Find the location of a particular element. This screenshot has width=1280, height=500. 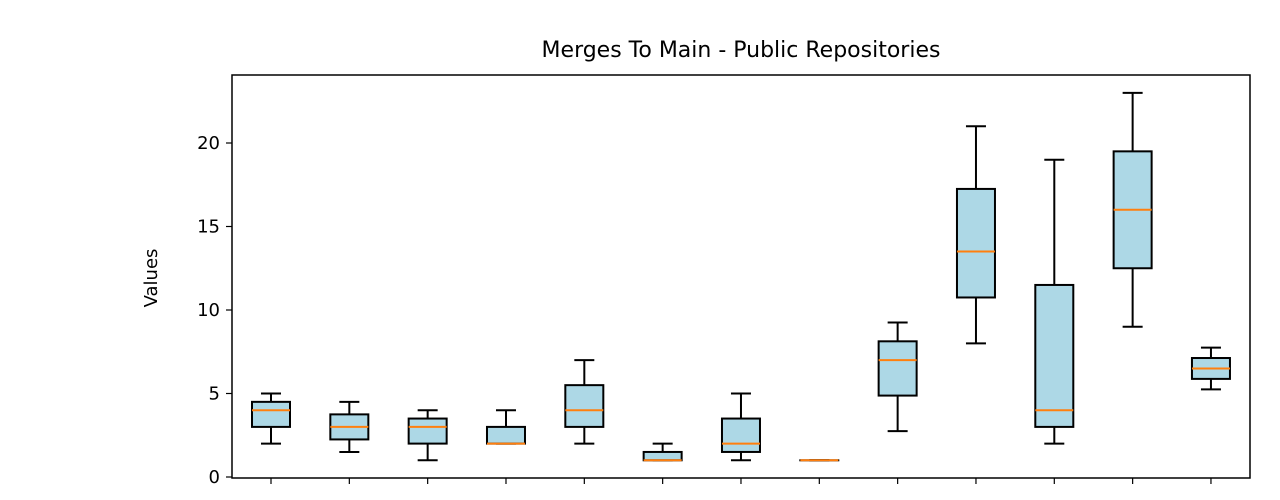

y-tick-label: 10 is located at coordinates (208, 310).